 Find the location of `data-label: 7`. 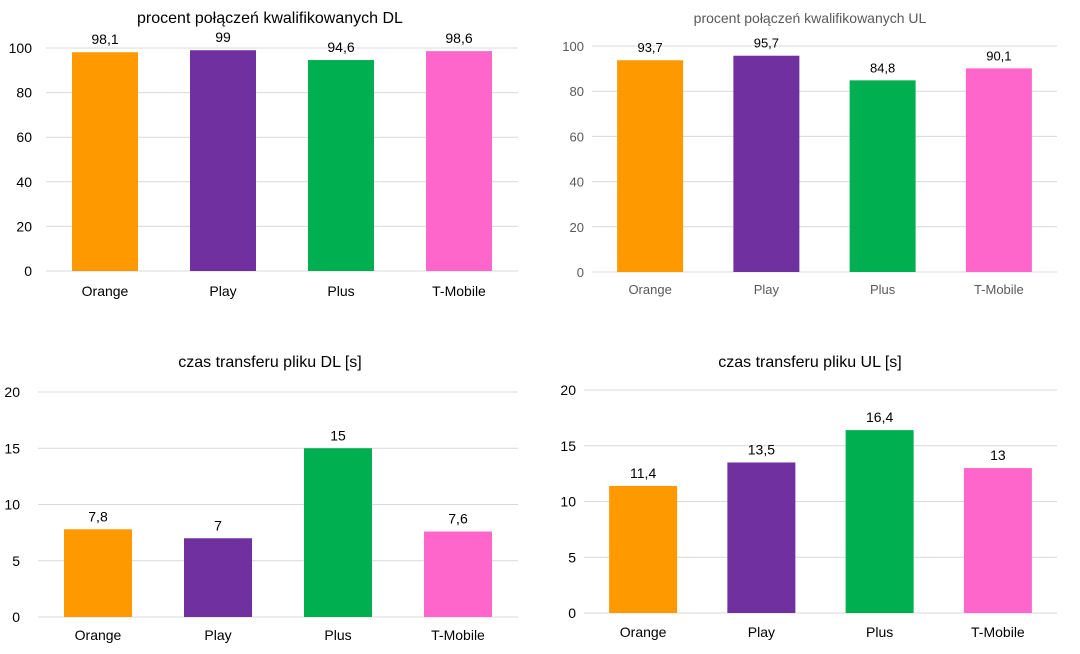

data-label: 7 is located at coordinates (218, 525).